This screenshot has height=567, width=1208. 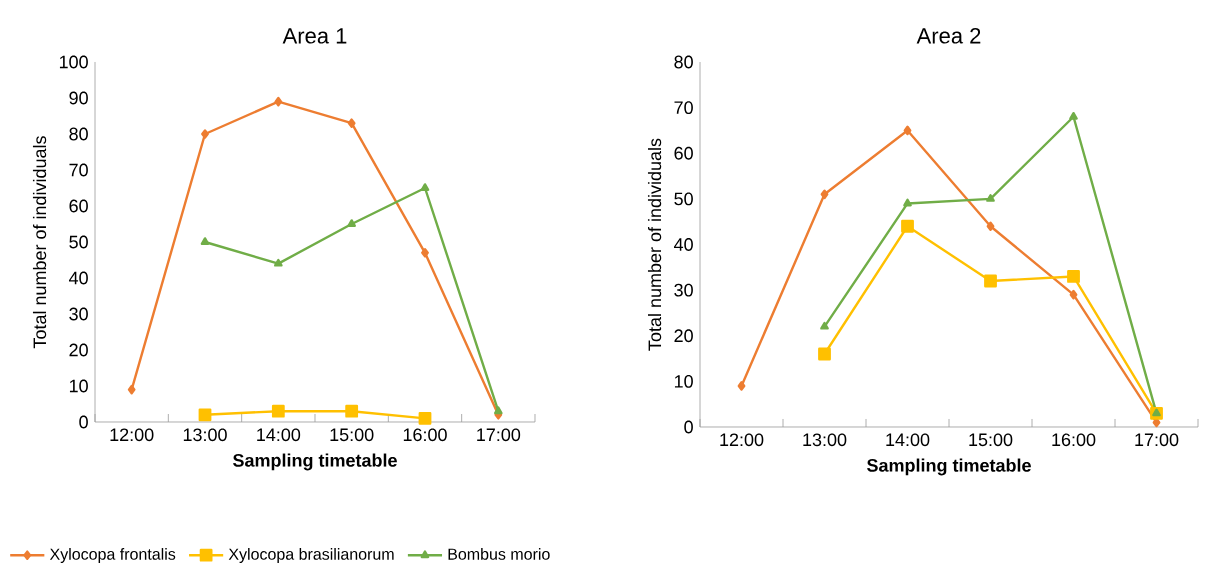 I want to click on legend-label: Bombus morio, so click(x=499, y=554).